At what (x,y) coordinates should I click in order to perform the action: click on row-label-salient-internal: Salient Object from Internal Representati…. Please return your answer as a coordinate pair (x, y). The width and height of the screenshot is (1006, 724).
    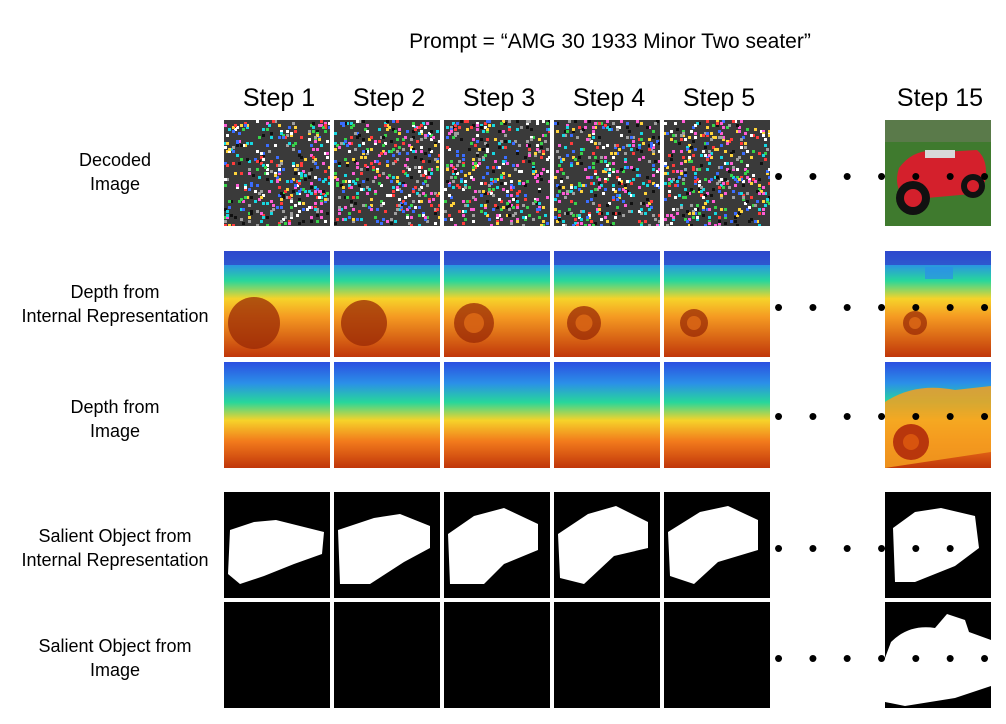
    Looking at the image, I should click on (115, 548).